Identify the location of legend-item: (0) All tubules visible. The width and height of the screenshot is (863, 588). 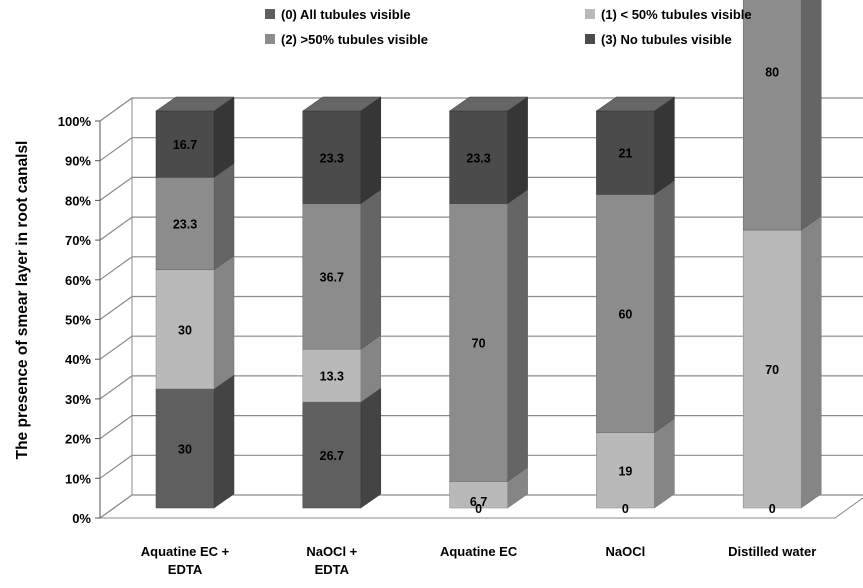
(338, 14).